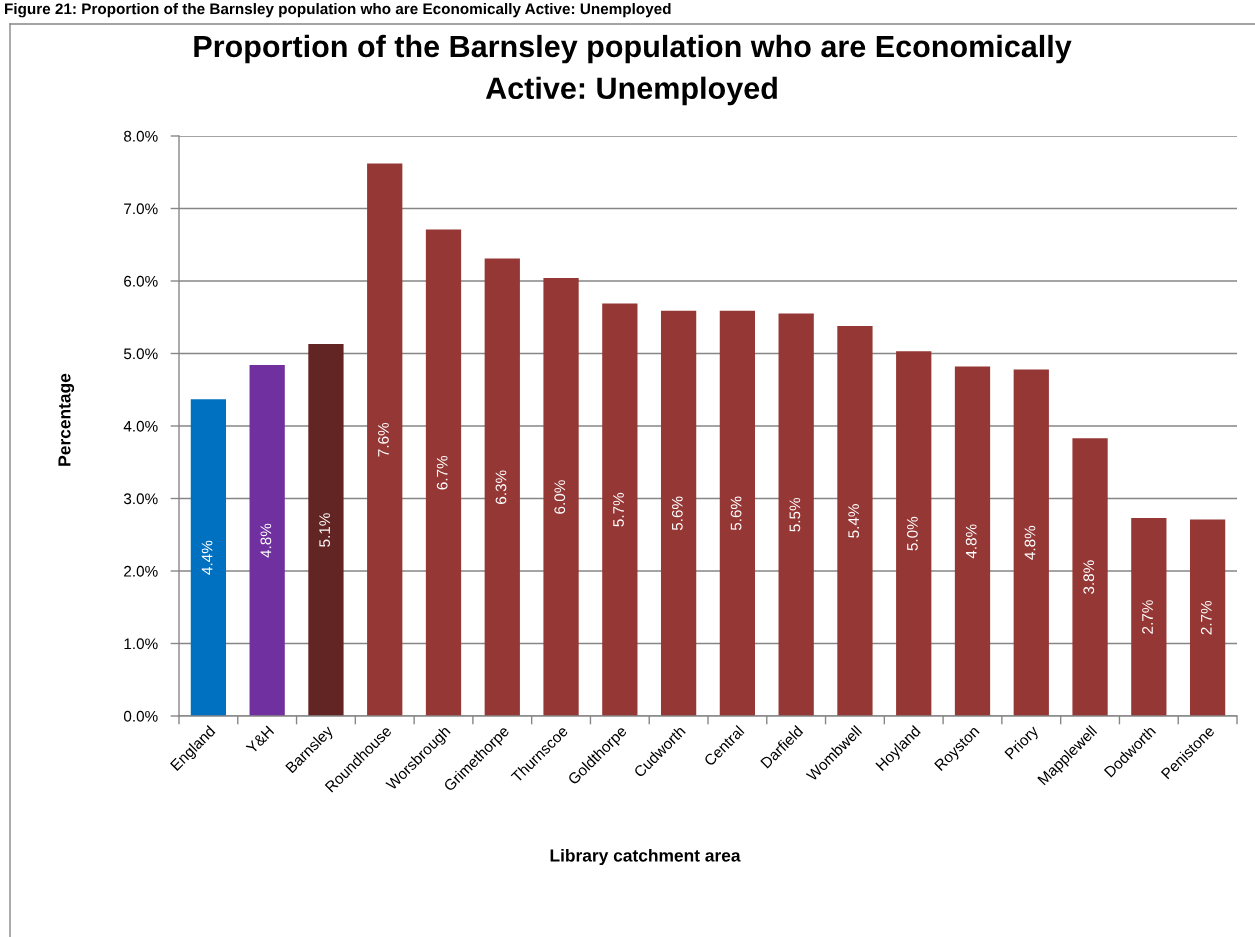  What do you see at coordinates (141, 209) in the screenshot?
I see `y-tick-label: 7.0%` at bounding box center [141, 209].